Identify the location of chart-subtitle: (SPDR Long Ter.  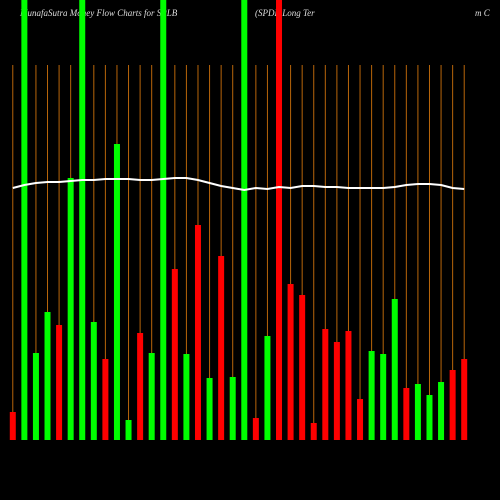
(285, 13).